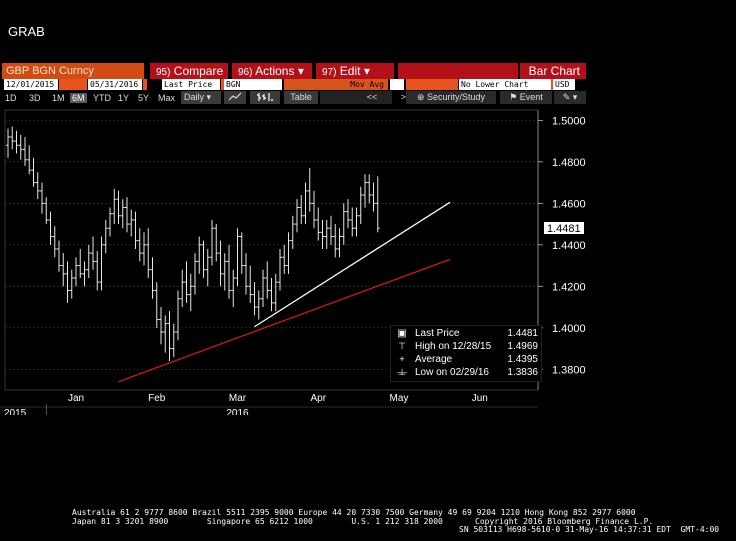  I want to click on edit-dropdown-icon: ▾, so click(366, 71).